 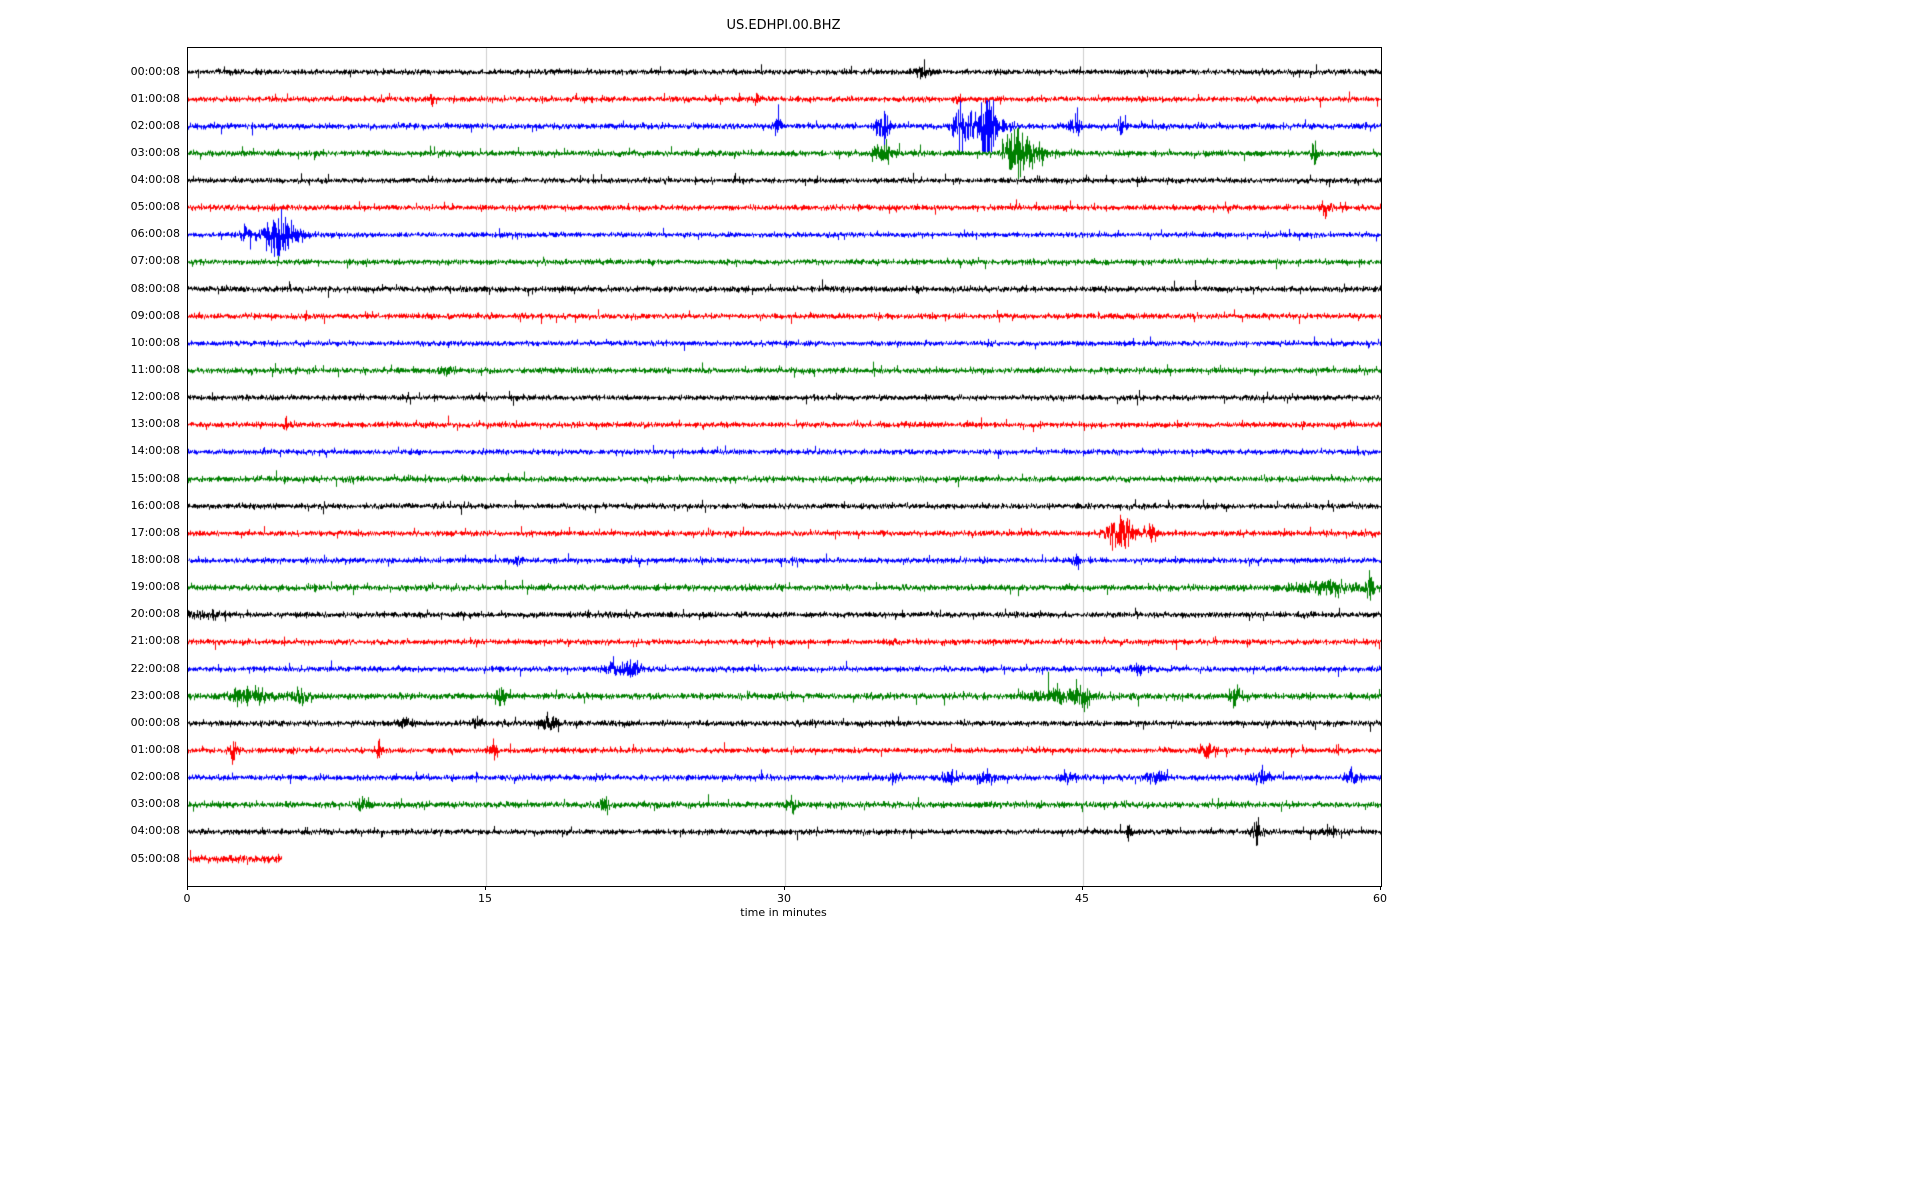 What do you see at coordinates (155, 532) in the screenshot?
I see `trace-row-label: 17:00:08` at bounding box center [155, 532].